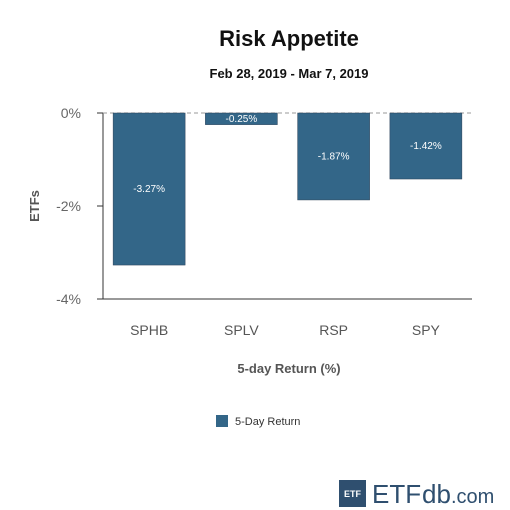 The width and height of the screenshot is (510, 510). I want to click on legend: 5-Day Return, so click(258, 421).